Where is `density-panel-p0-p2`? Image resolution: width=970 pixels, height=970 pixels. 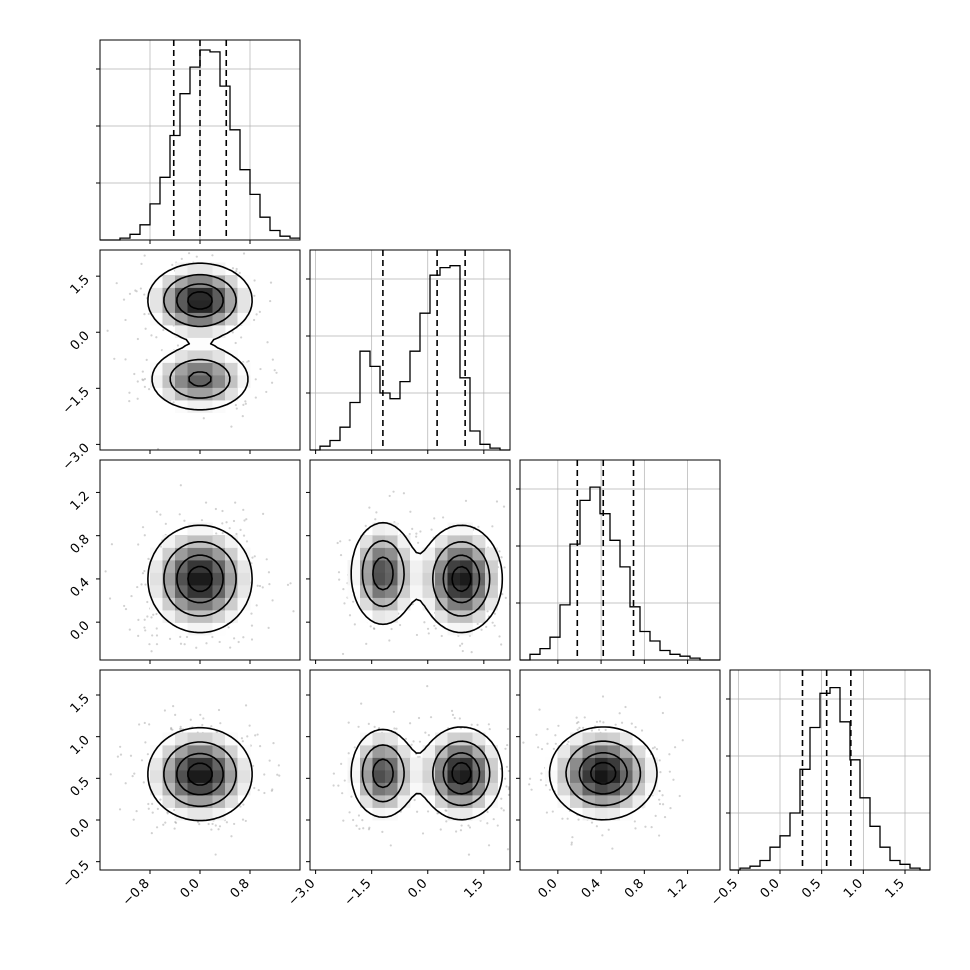
density-panel-p0-p2 is located at coordinates (199, 568).